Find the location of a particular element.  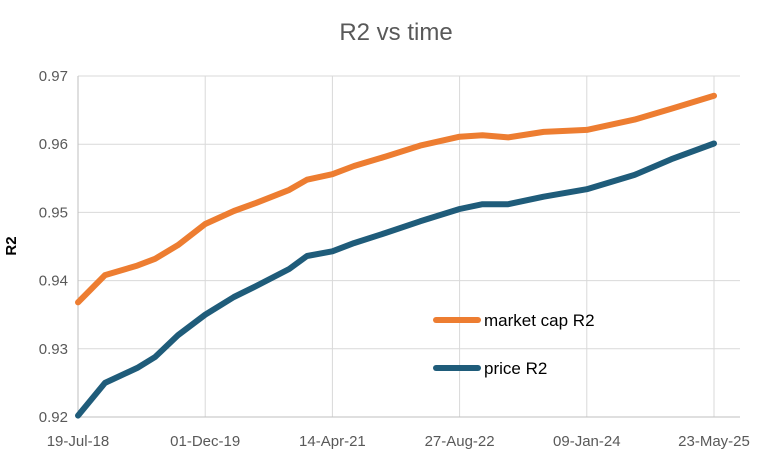

y-tick-label: 0.97 is located at coordinates (53, 76).